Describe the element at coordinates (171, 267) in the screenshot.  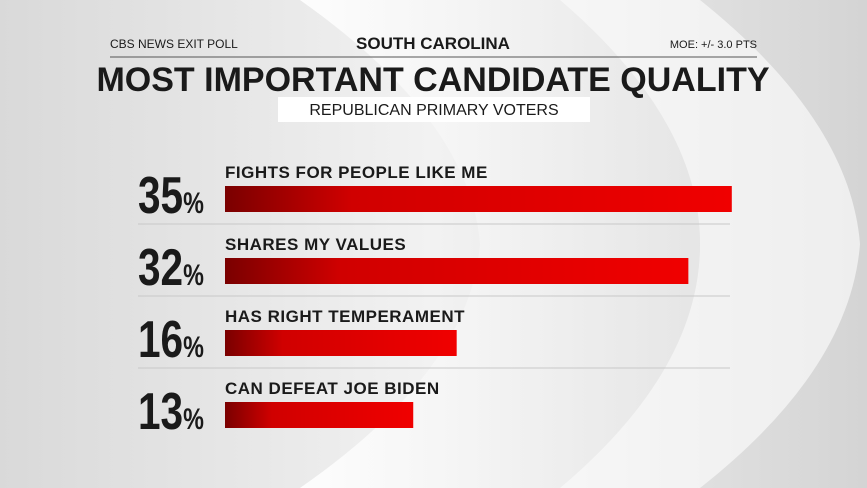
I see `value-label: 32%` at that location.